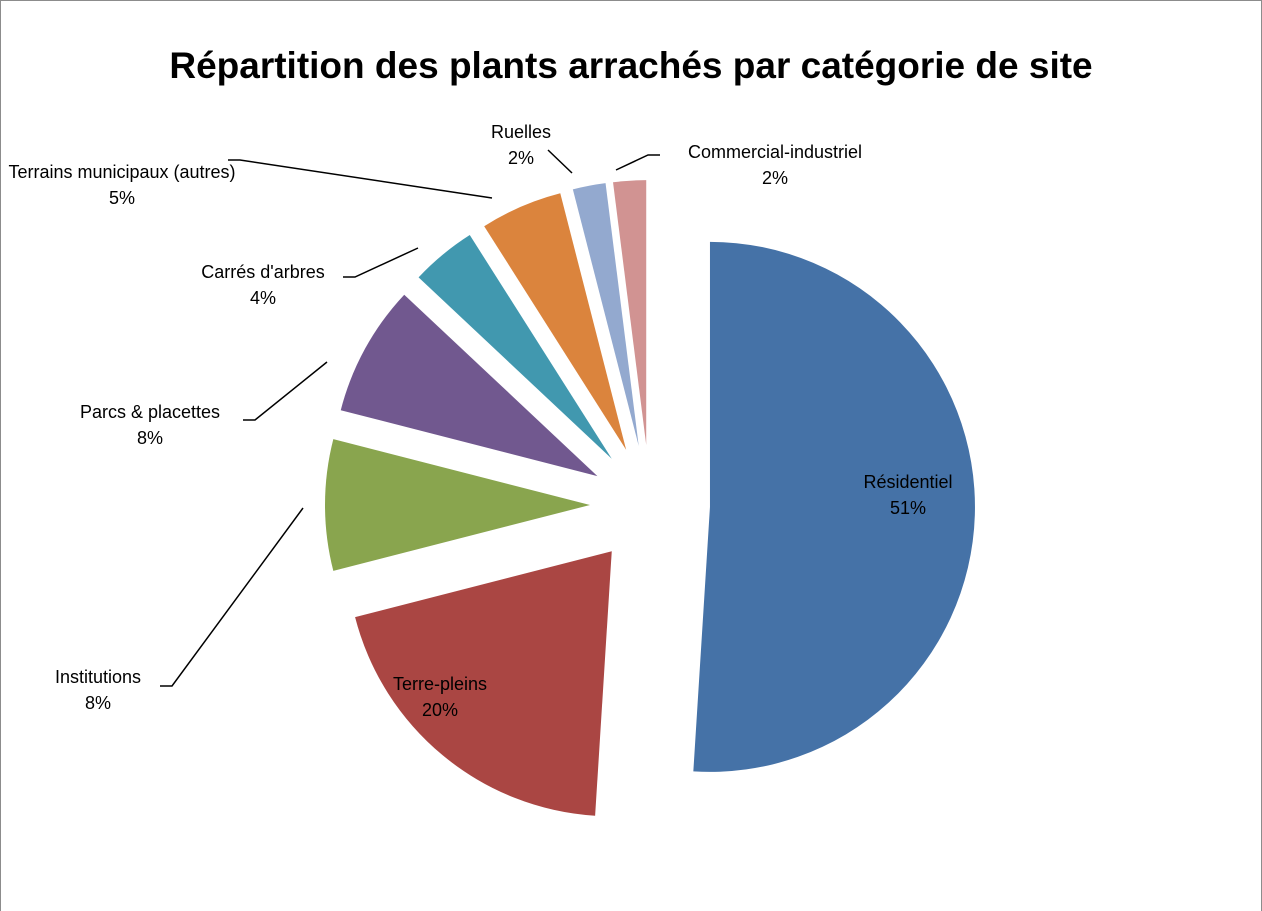 The image size is (1262, 911). What do you see at coordinates (150, 412) in the screenshot?
I see `data-label-name: Parcs & placettes` at bounding box center [150, 412].